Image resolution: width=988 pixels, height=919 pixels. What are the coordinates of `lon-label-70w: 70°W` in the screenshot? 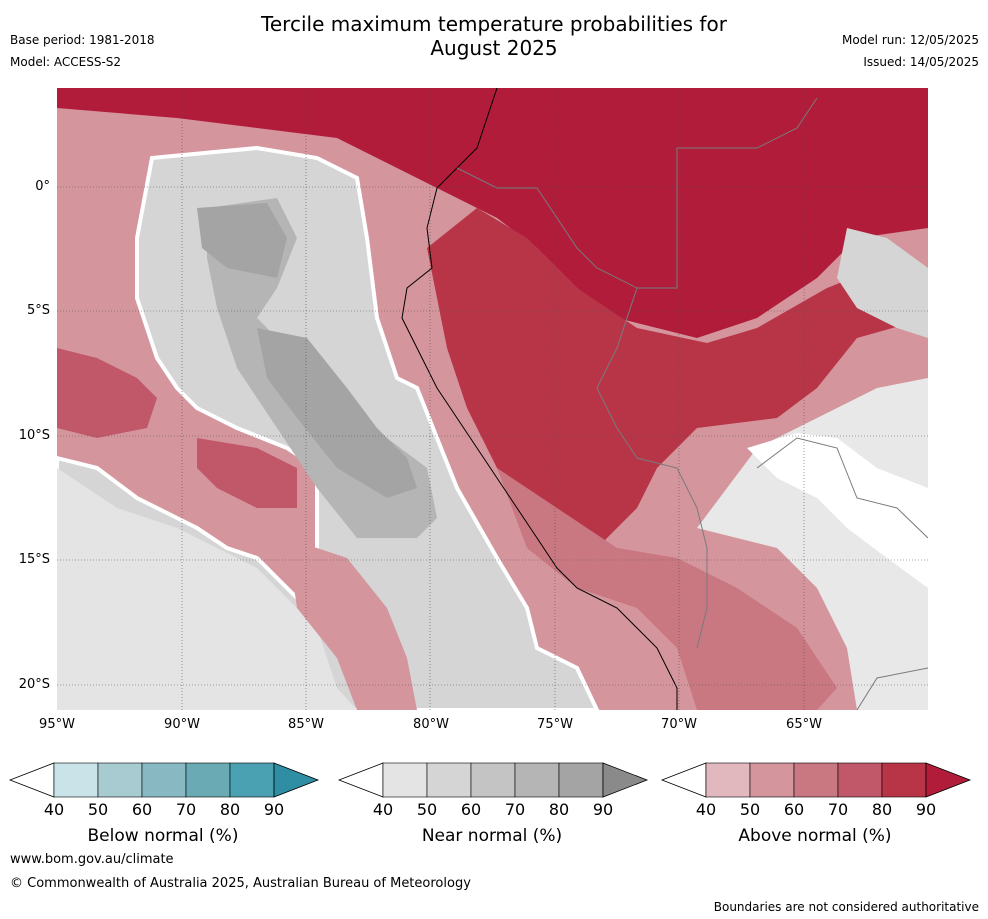 It's located at (679, 724).